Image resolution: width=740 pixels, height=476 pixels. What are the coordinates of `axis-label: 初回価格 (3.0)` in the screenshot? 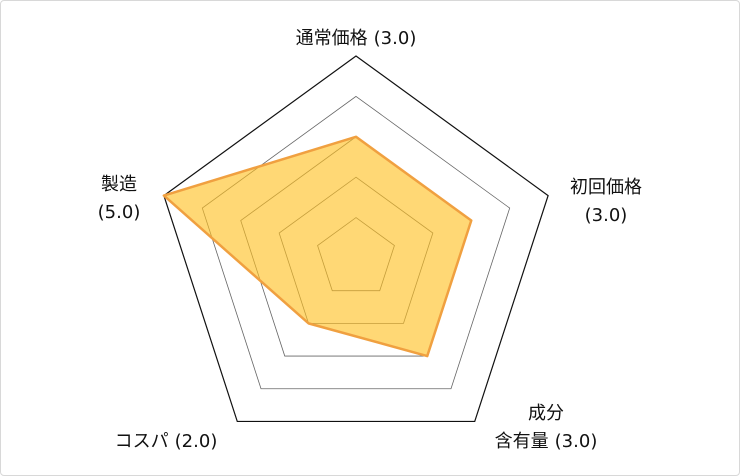 It's located at (606, 202).